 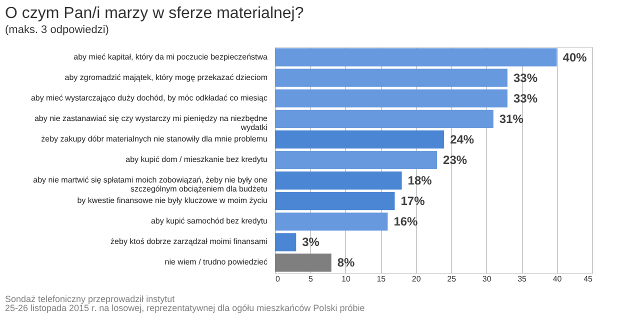 What do you see at coordinates (511, 119) in the screenshot?
I see `data-label: 31%` at bounding box center [511, 119].